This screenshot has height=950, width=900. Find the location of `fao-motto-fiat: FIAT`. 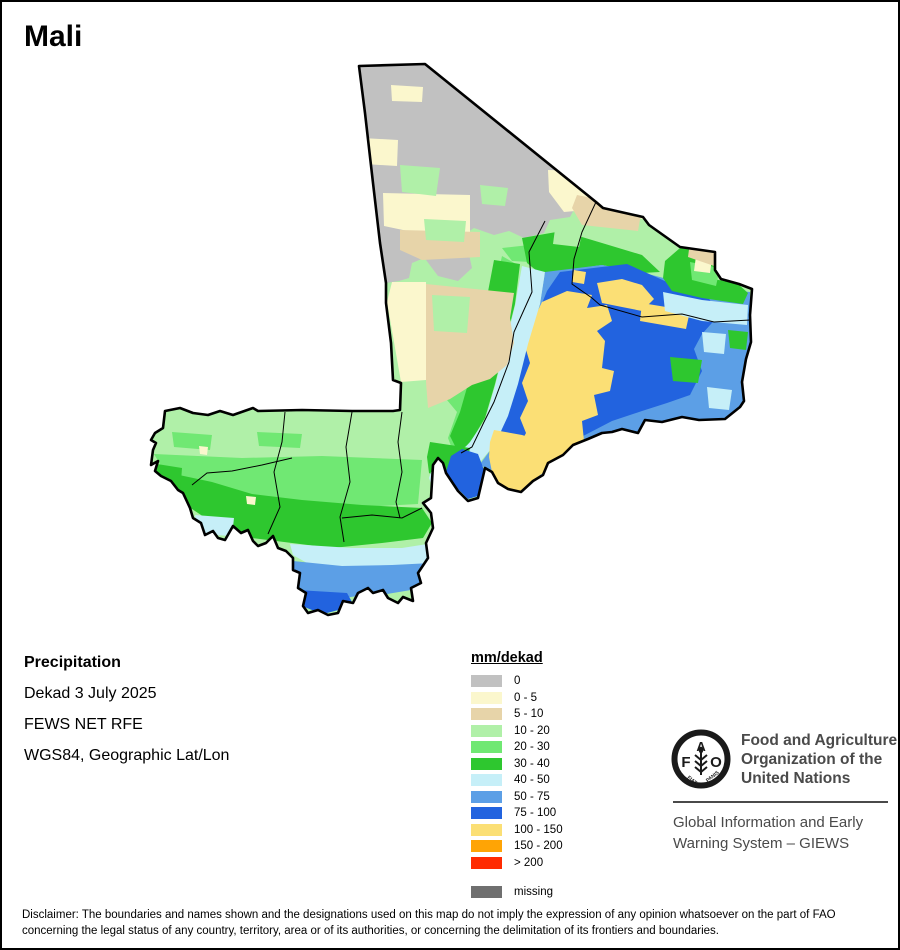

fao-motto-fiat: FIAT is located at coordinates (692, 780).